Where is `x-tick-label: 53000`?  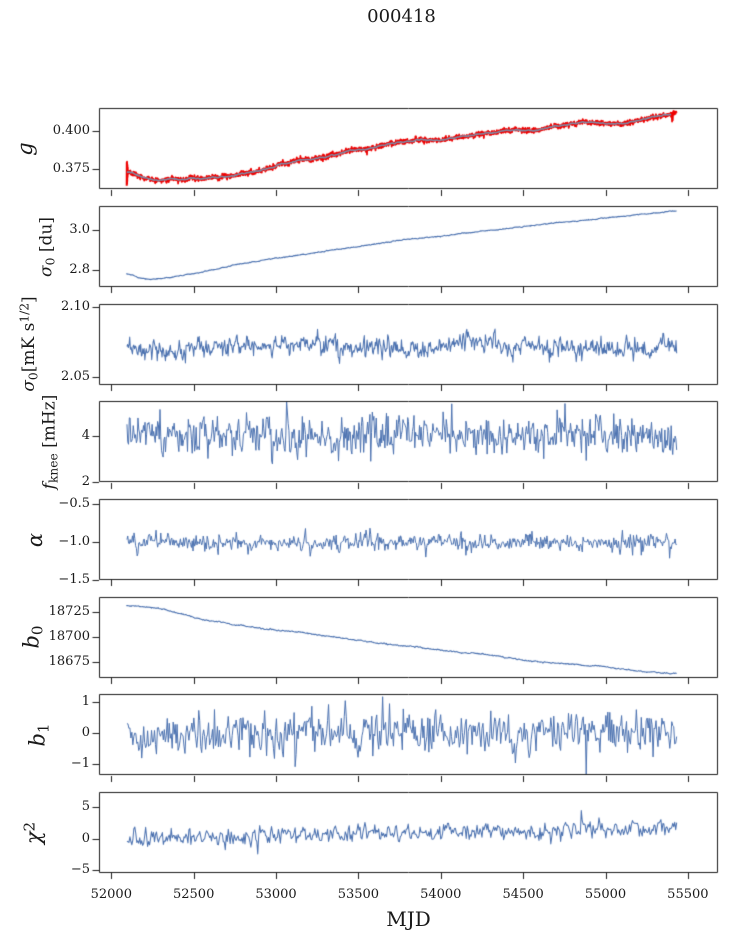
x-tick-label: 53000 is located at coordinates (276, 895).